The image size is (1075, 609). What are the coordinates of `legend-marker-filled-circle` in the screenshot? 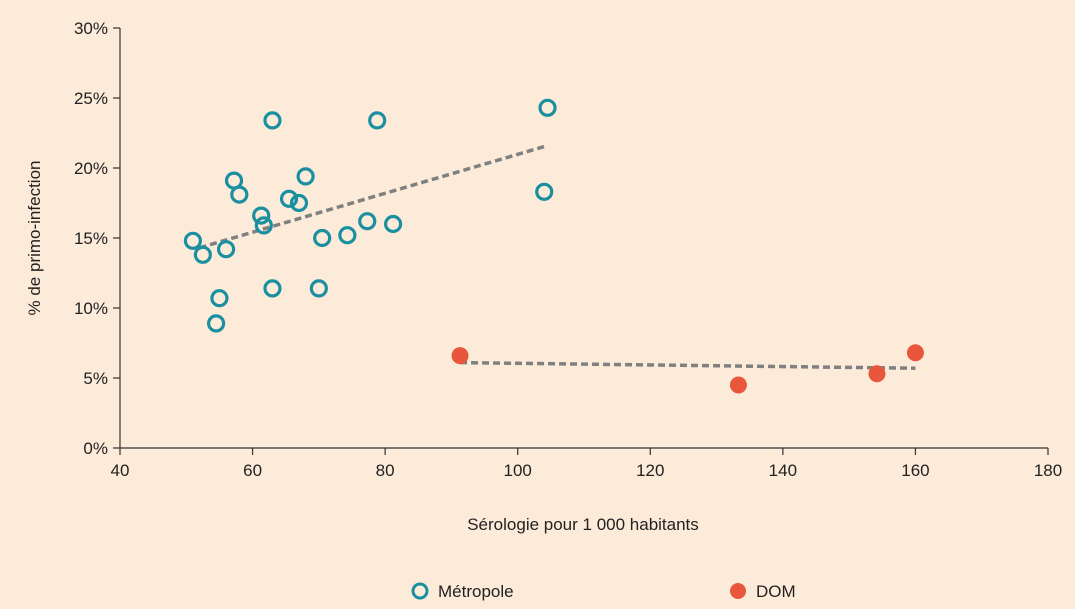 It's located at (738, 591).